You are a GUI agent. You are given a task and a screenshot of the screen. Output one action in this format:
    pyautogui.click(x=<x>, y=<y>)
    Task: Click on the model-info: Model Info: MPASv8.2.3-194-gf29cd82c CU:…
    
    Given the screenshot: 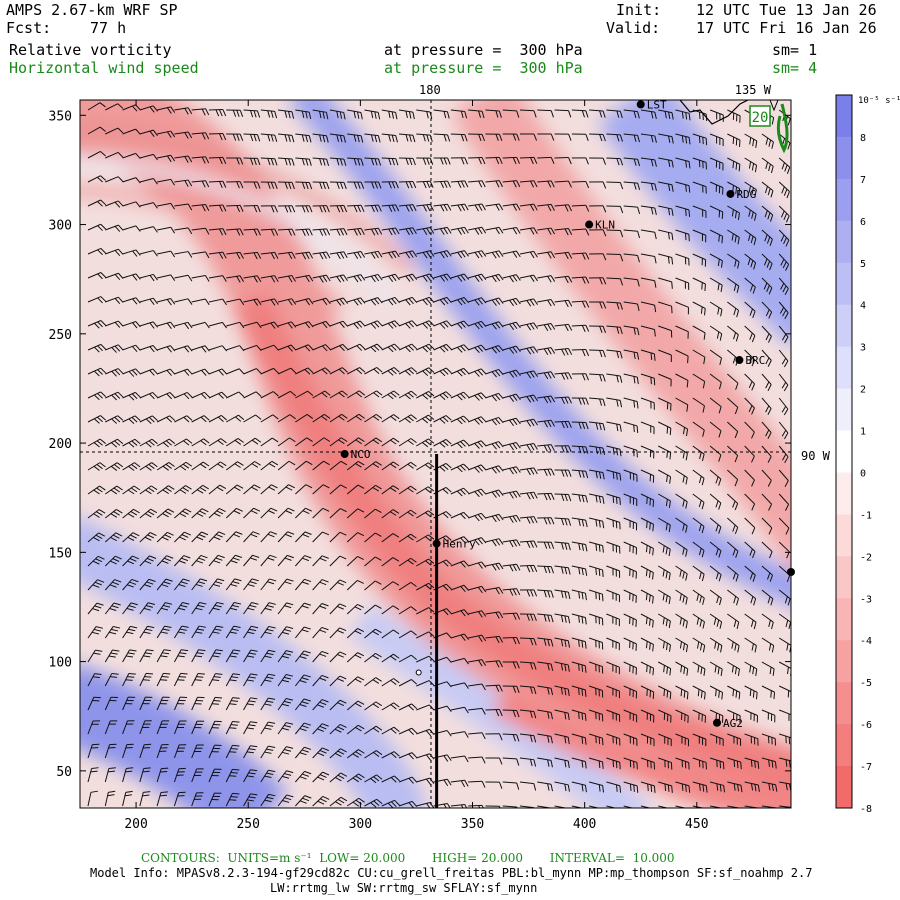 What is the action you would take?
    pyautogui.click(x=451, y=873)
    